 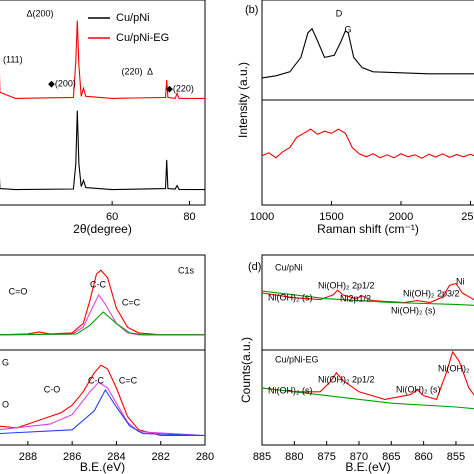 I want to click on annotation: C-O, so click(x=52, y=389).